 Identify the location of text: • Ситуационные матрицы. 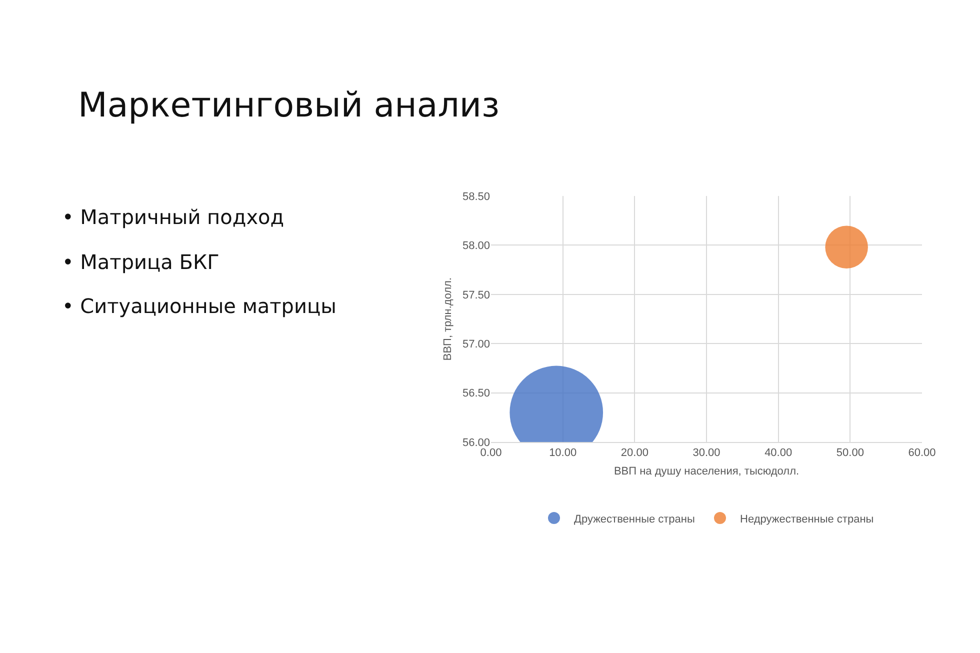
(199, 306).